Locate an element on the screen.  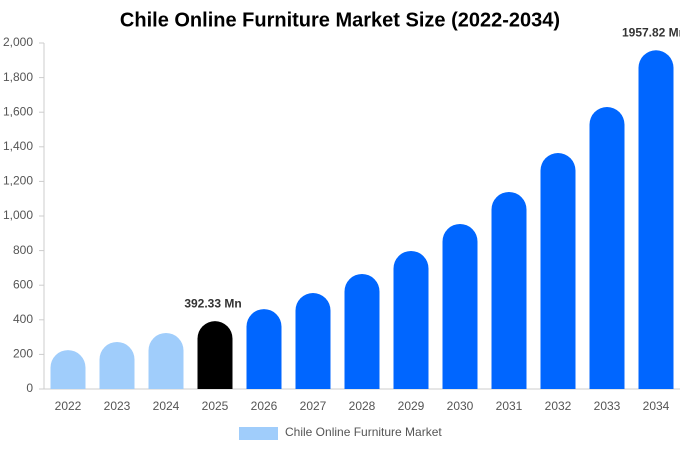
y-tick-label: 1,000 is located at coordinates (18, 215).